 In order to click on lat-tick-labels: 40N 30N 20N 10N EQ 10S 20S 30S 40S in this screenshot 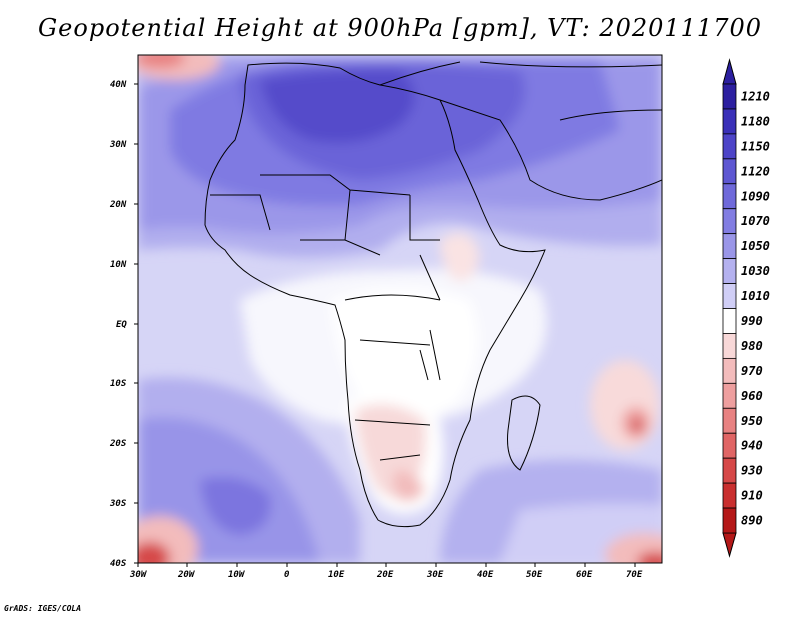, I will do `click(118, 324)`.